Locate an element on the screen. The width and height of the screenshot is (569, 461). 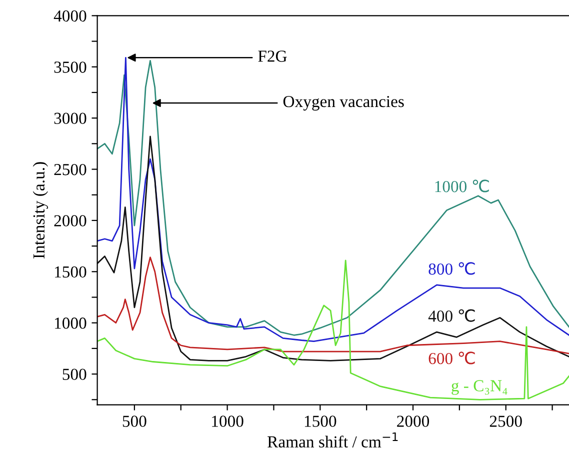
y-tick-label: 3500 is located at coordinates (70, 67).